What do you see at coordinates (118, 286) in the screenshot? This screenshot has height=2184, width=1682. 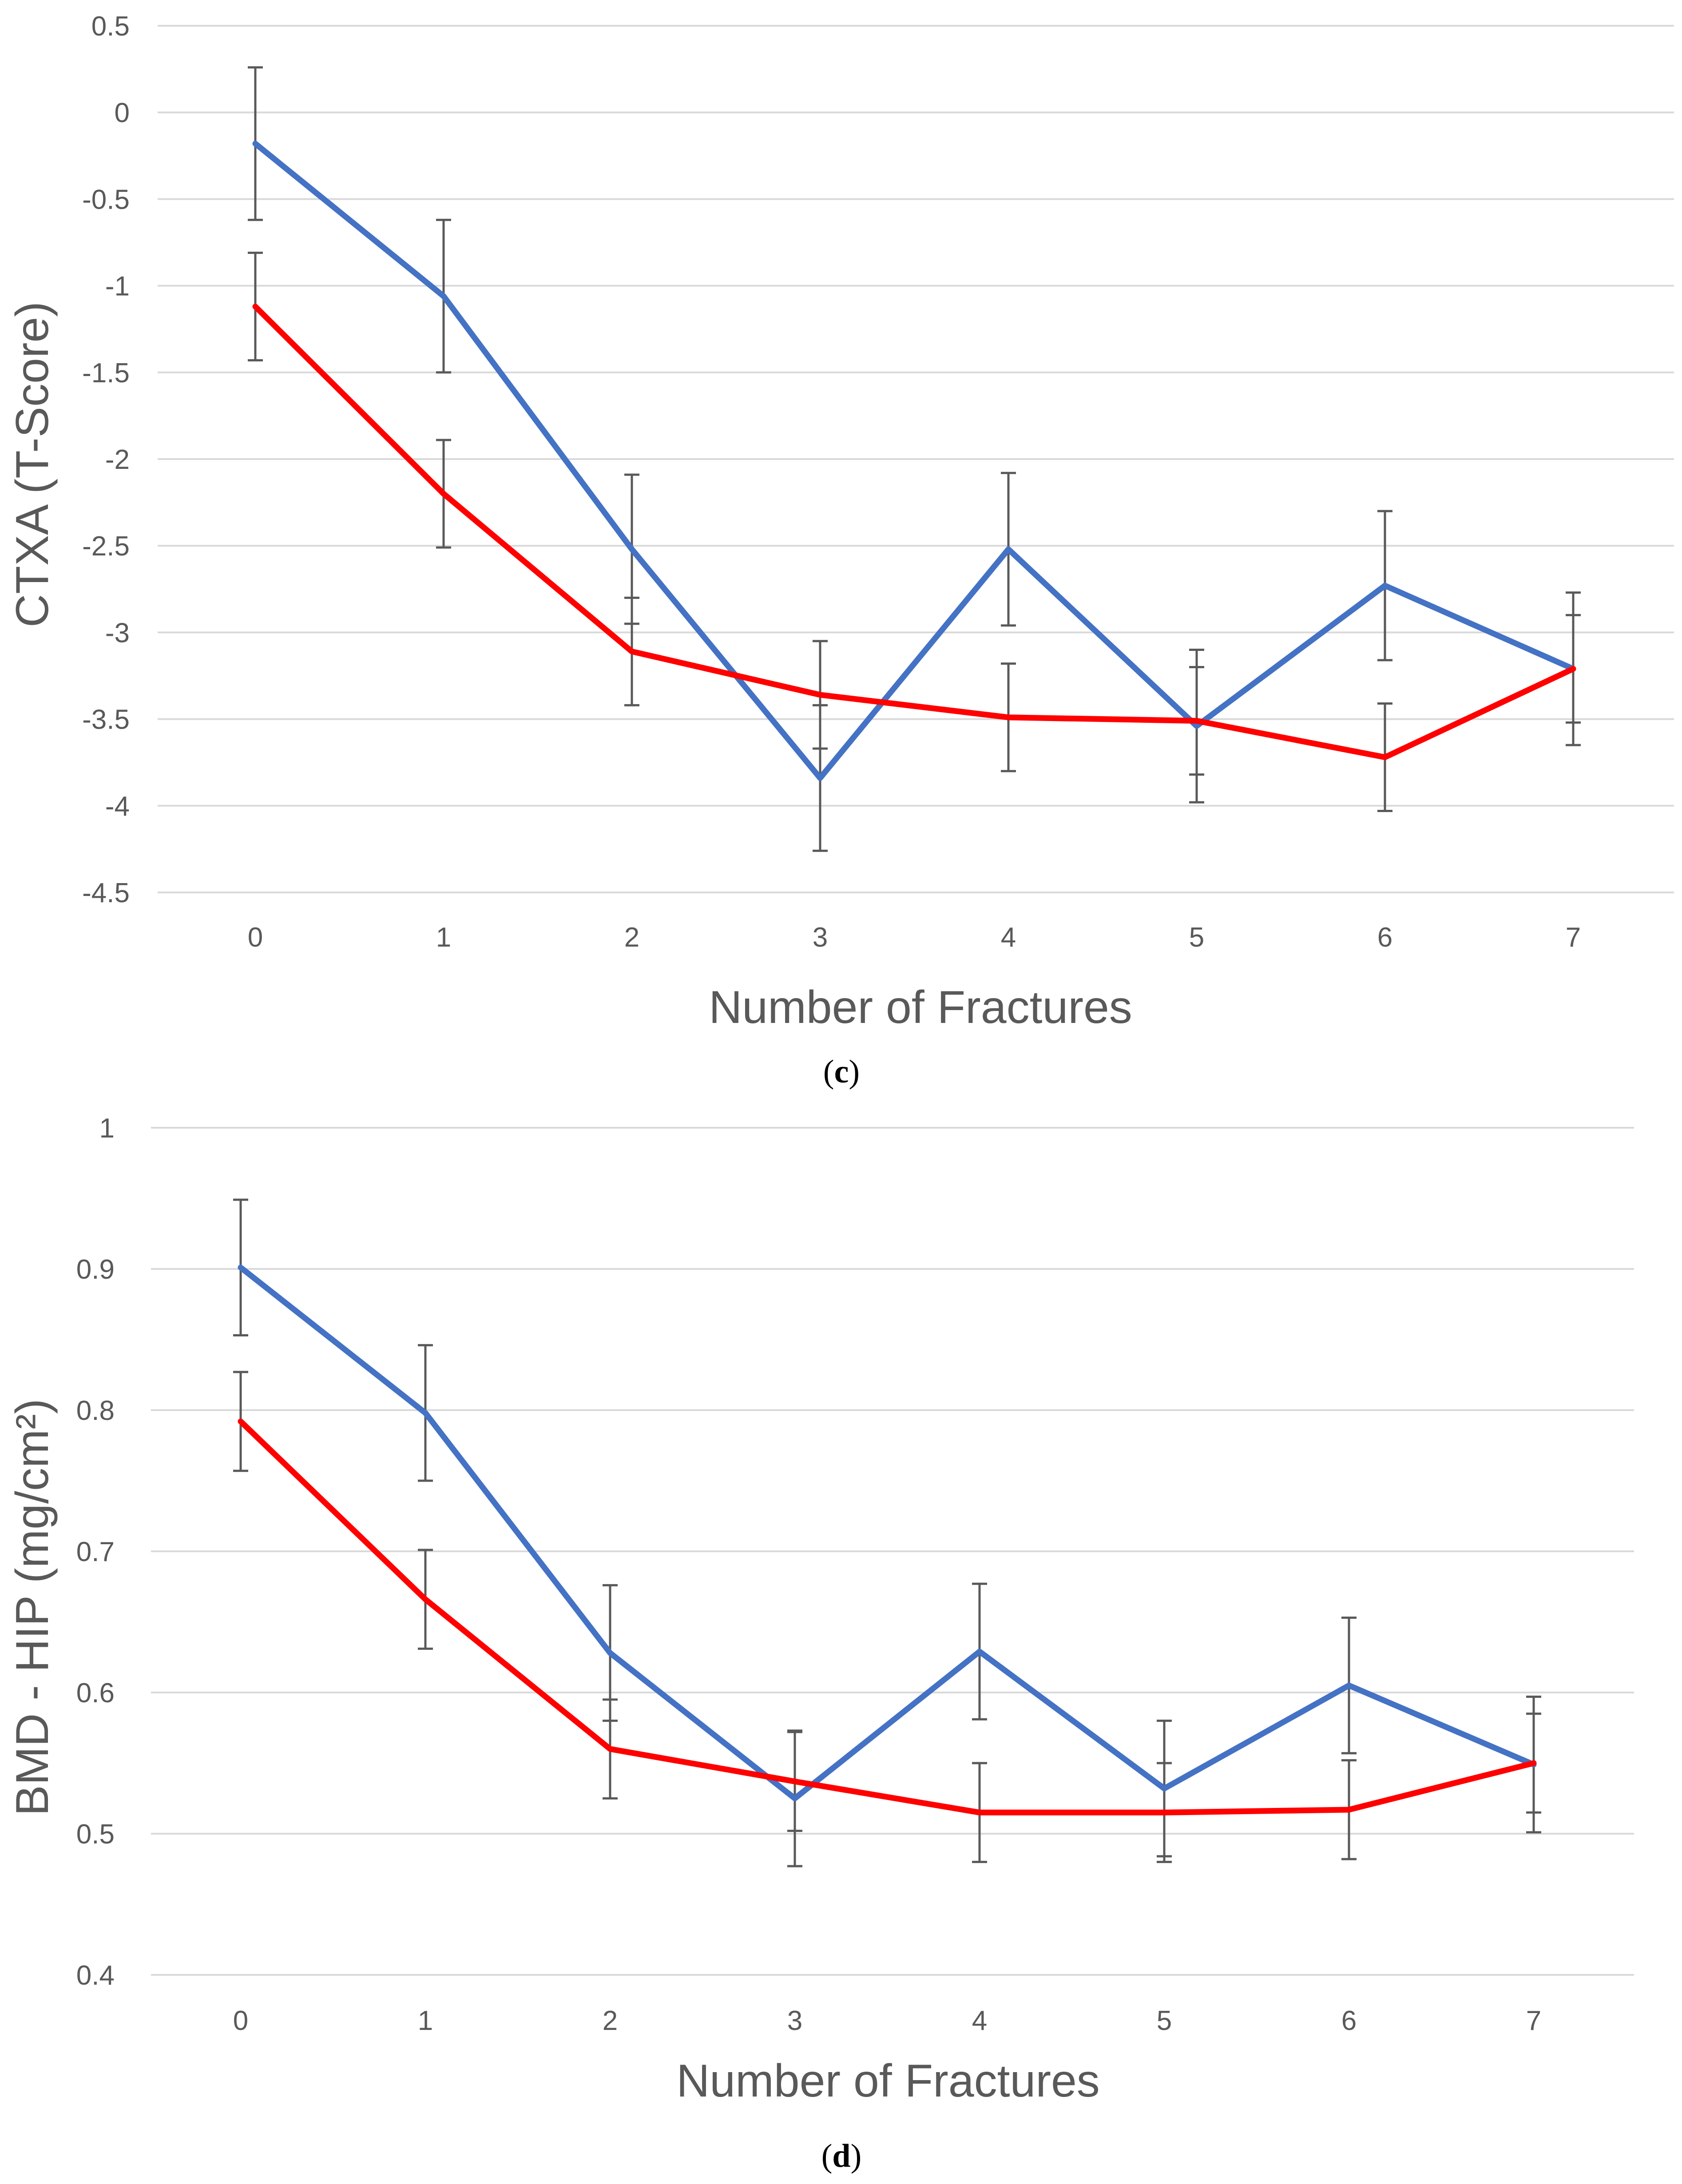 I see `y-tick-label: -1` at bounding box center [118, 286].